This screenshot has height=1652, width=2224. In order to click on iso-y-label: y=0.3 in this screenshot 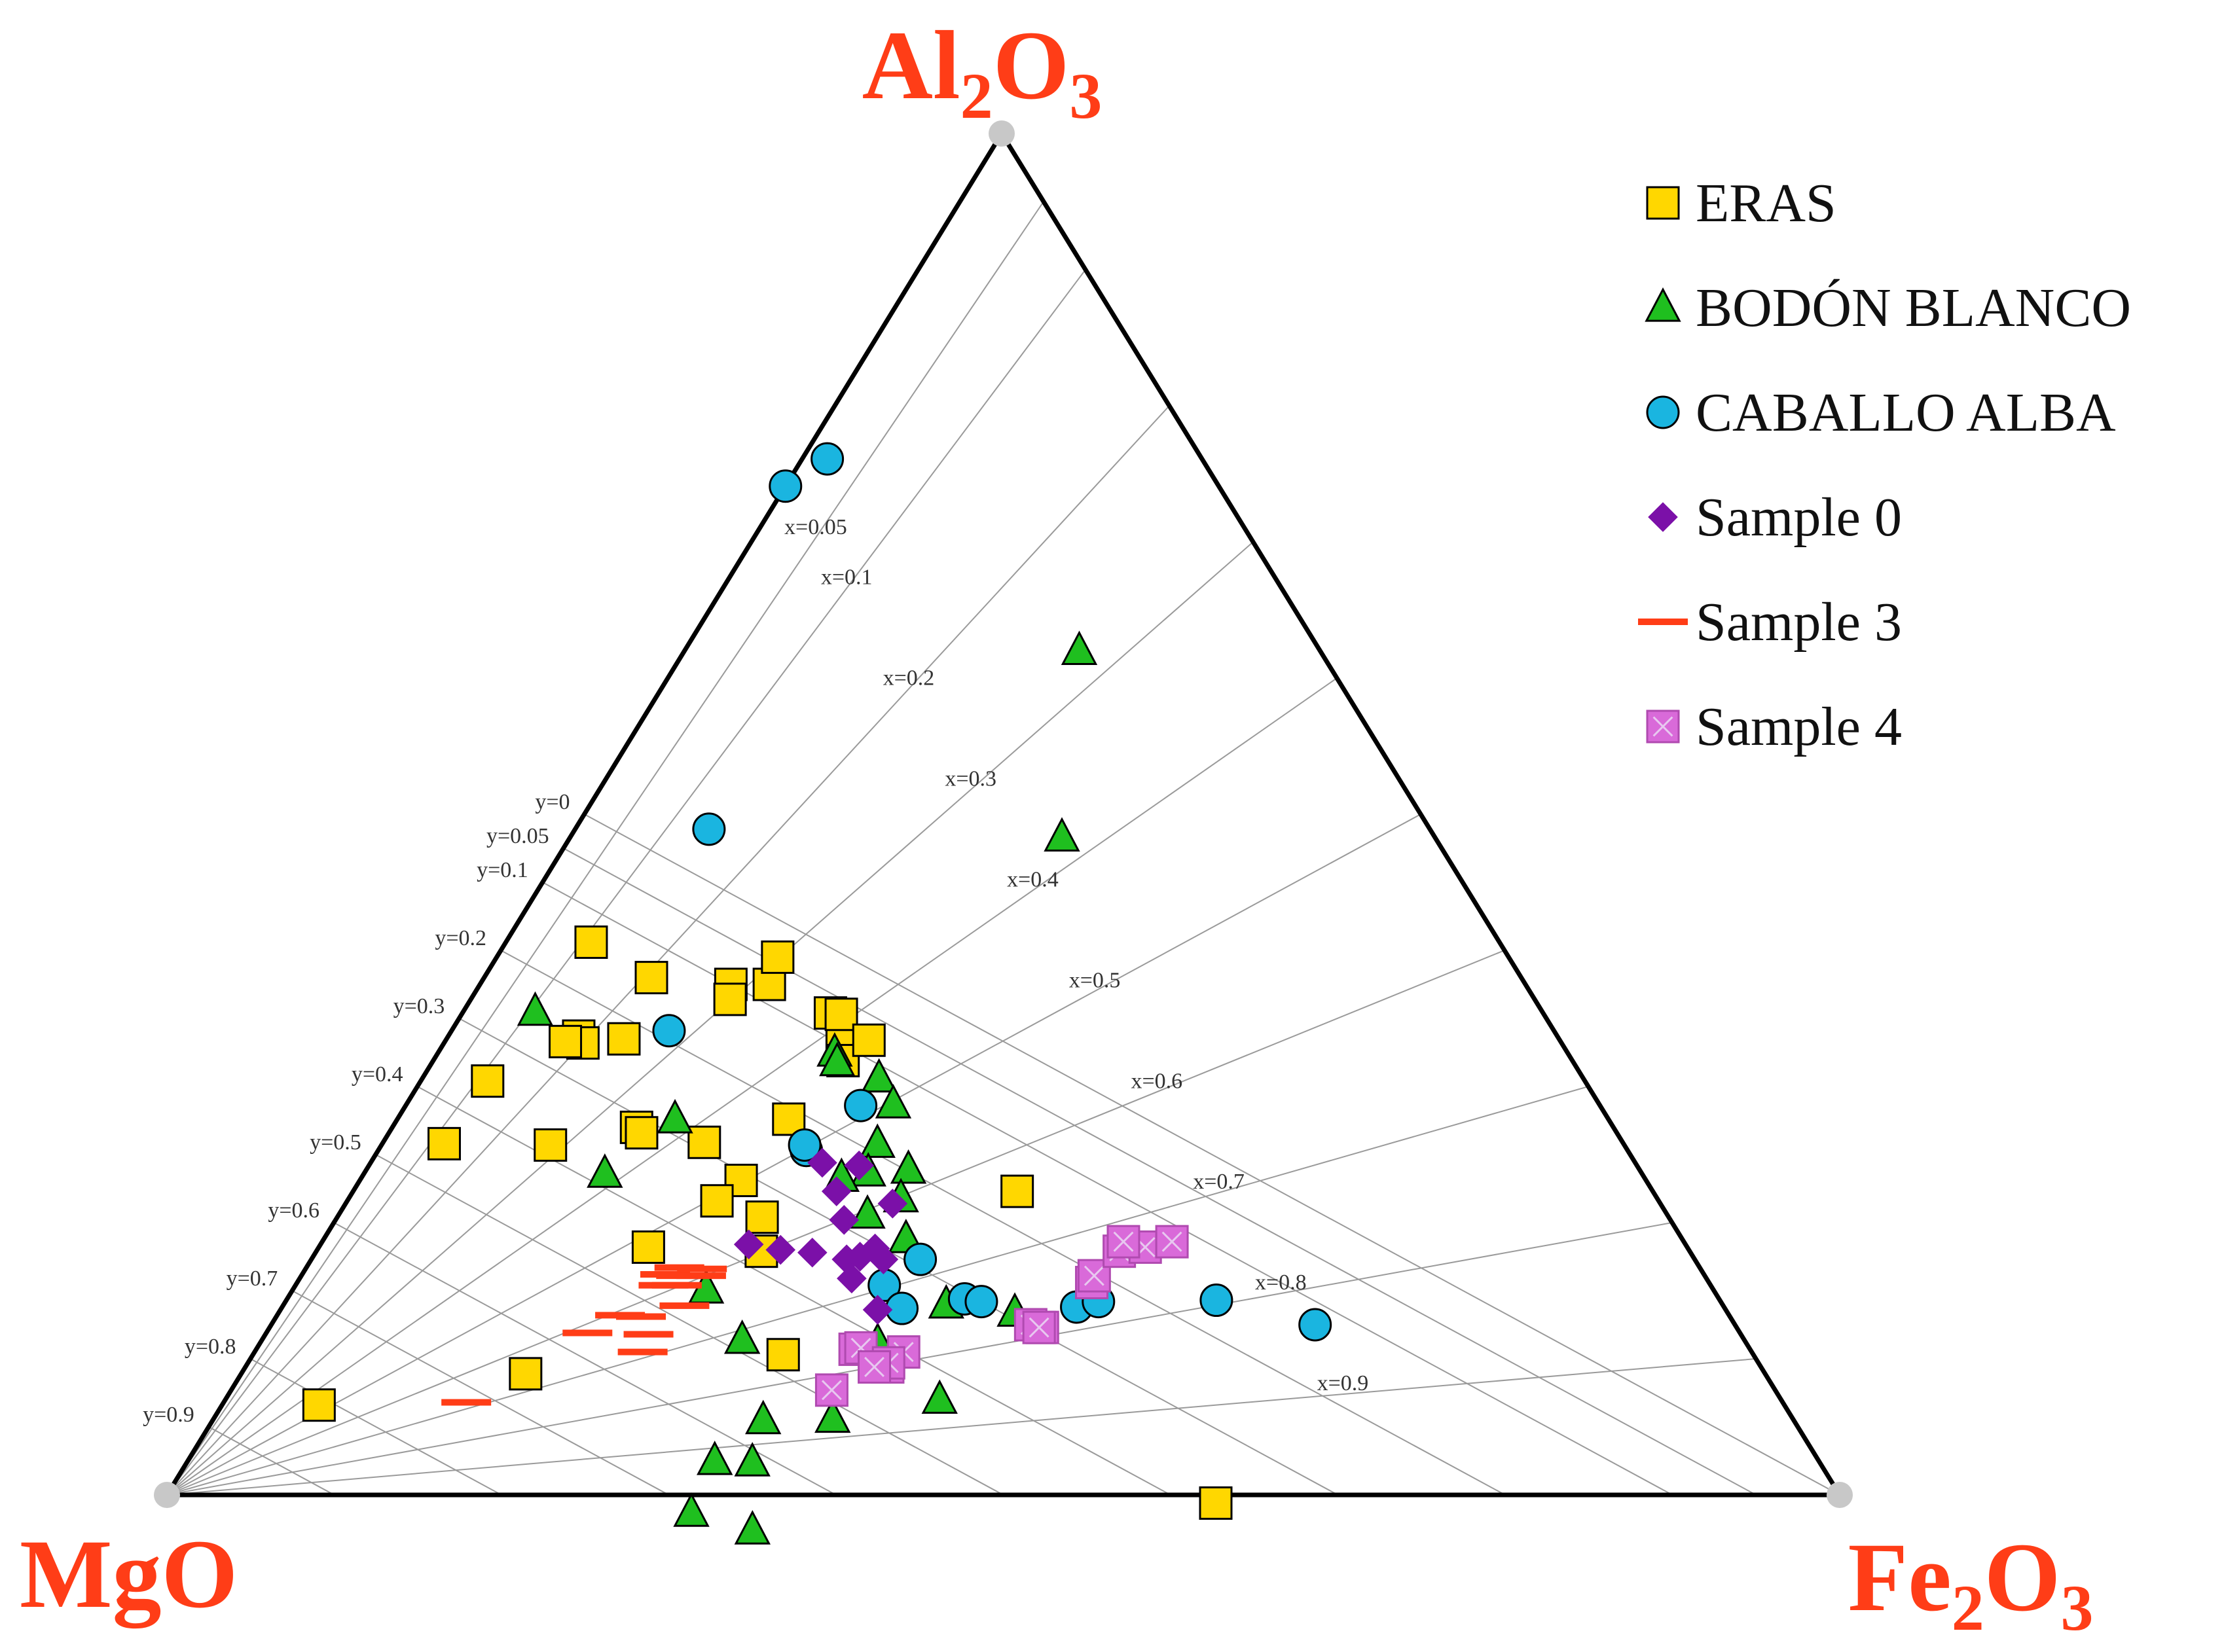, I will do `click(419, 1006)`.